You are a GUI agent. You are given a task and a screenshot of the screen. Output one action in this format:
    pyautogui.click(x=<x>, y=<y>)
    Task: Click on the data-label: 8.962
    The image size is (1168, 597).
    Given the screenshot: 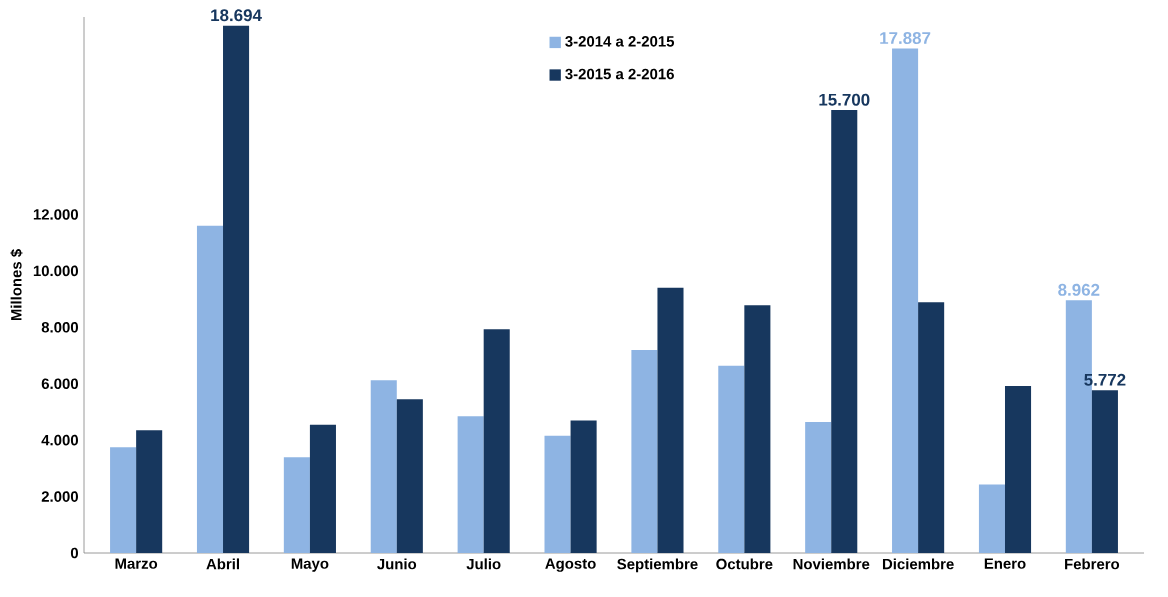 What is the action you would take?
    pyautogui.click(x=1079, y=289)
    